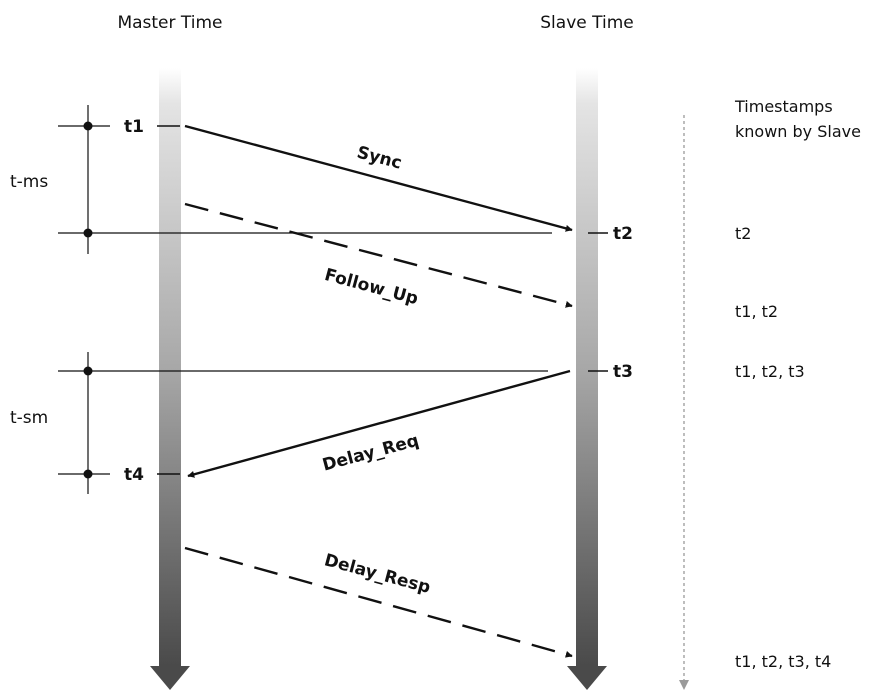 The height and width of the screenshot is (695, 875). Describe the element at coordinates (134, 127) in the screenshot. I see `t1-label: t1` at that location.